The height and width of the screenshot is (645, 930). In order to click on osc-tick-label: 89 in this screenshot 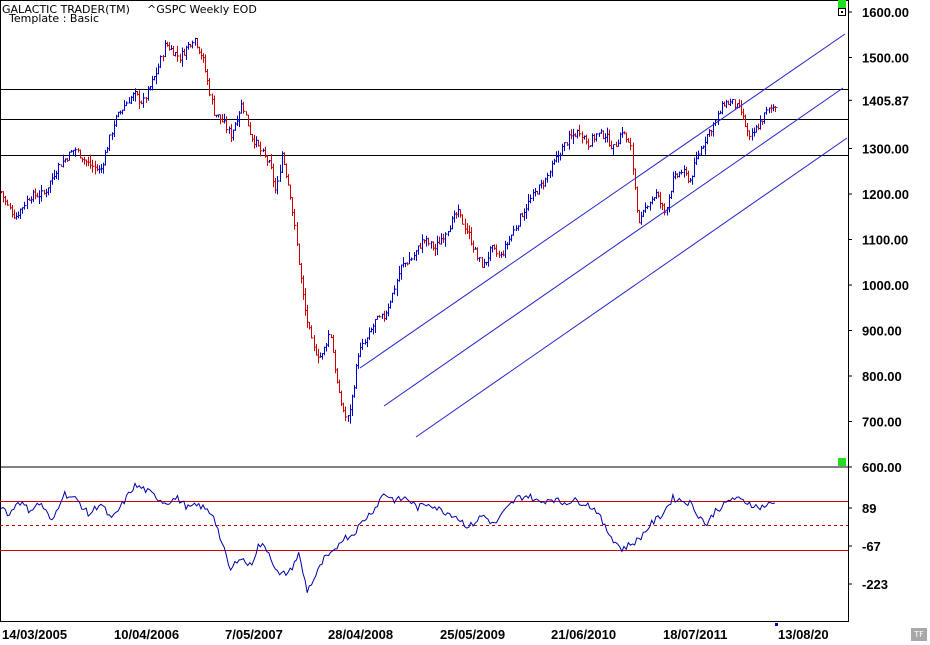, I will do `click(869, 508)`.